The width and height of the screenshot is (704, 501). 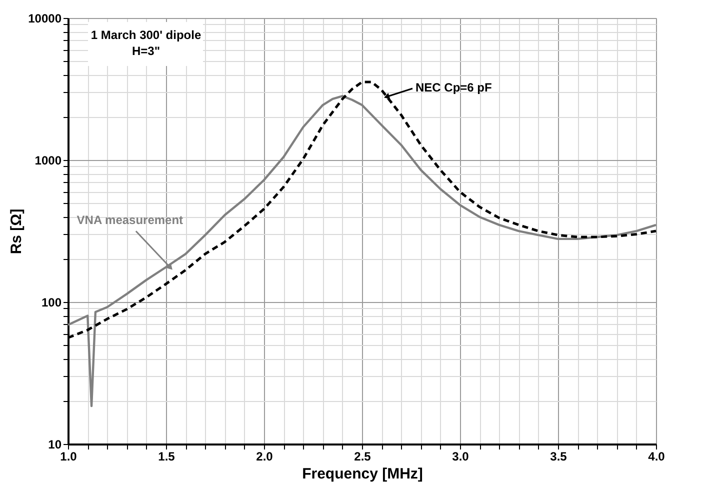 I want to click on annotation: NEC Cp=6 pF, so click(x=453, y=87).